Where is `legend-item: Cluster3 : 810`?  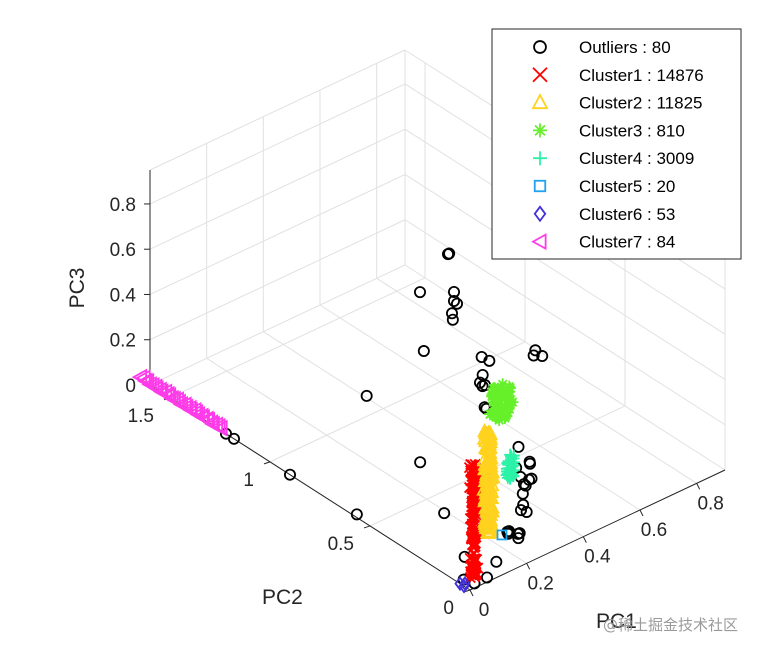 legend-item: Cluster3 : 810 is located at coordinates (609, 130).